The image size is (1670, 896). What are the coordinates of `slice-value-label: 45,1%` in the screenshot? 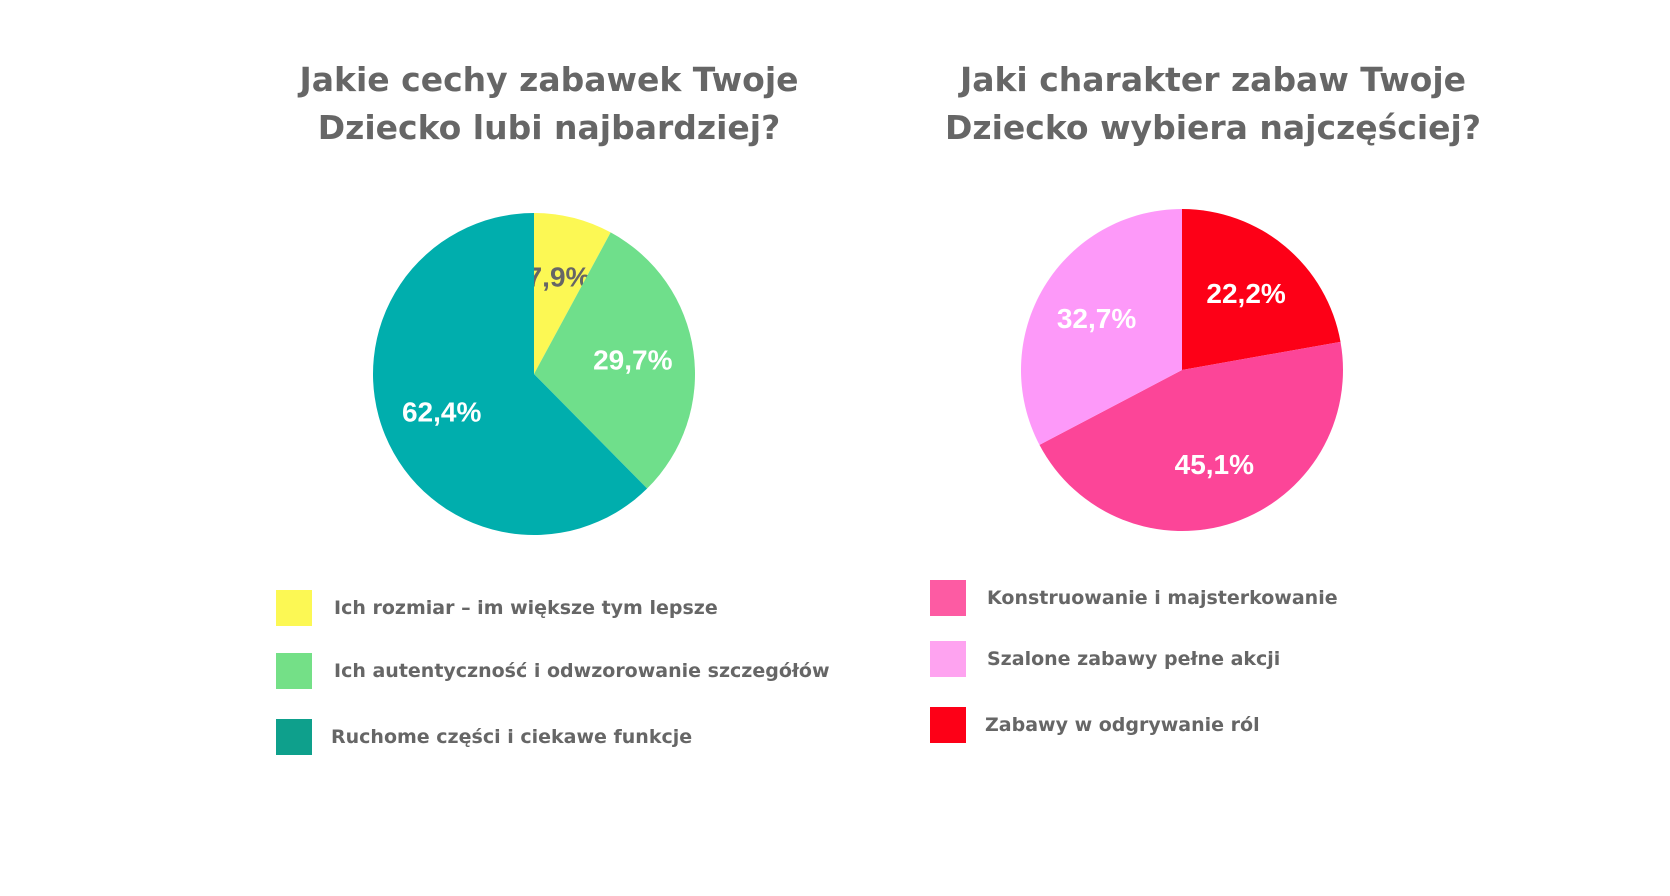 It's located at (1214, 464).